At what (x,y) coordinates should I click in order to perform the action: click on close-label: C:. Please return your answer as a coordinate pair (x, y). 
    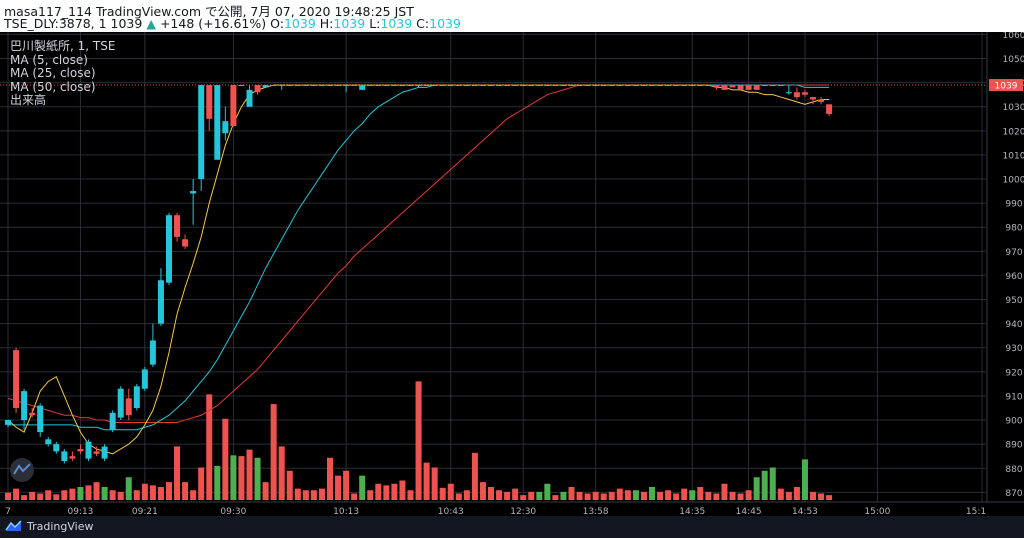
    Looking at the image, I should click on (423, 23).